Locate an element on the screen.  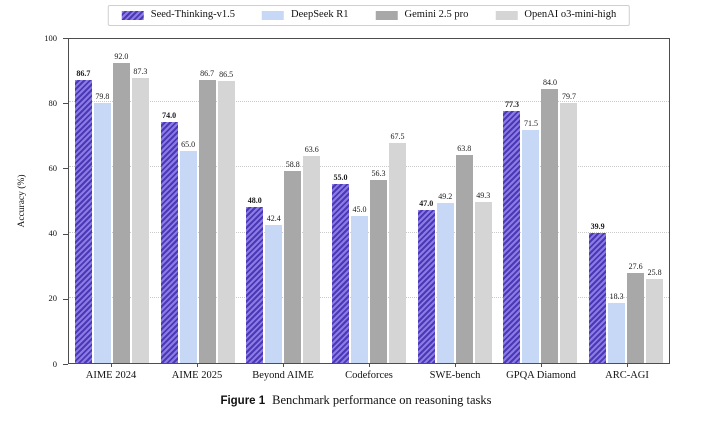
bar-value-label: 71.5 is located at coordinates (530, 123).